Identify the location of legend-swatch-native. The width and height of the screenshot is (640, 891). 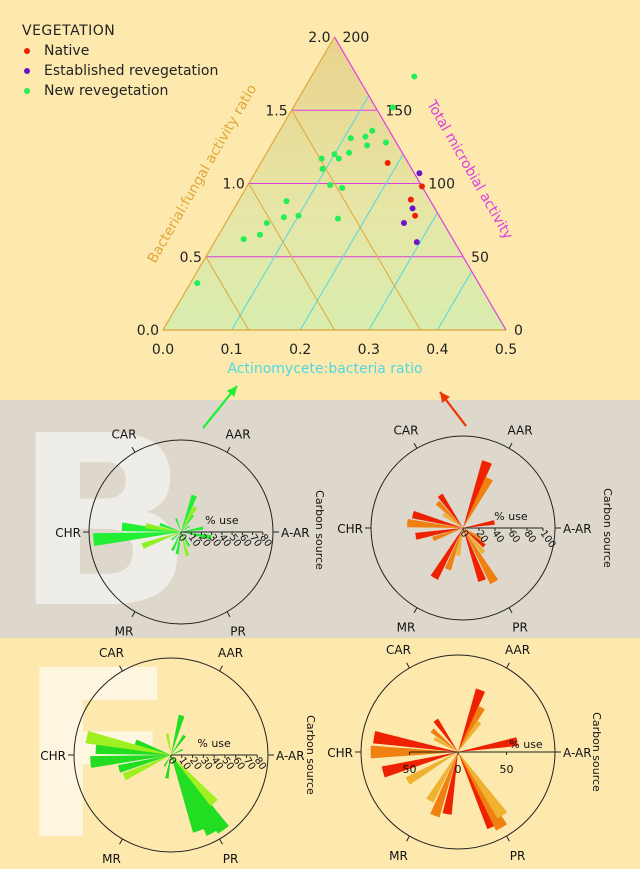
(27, 51).